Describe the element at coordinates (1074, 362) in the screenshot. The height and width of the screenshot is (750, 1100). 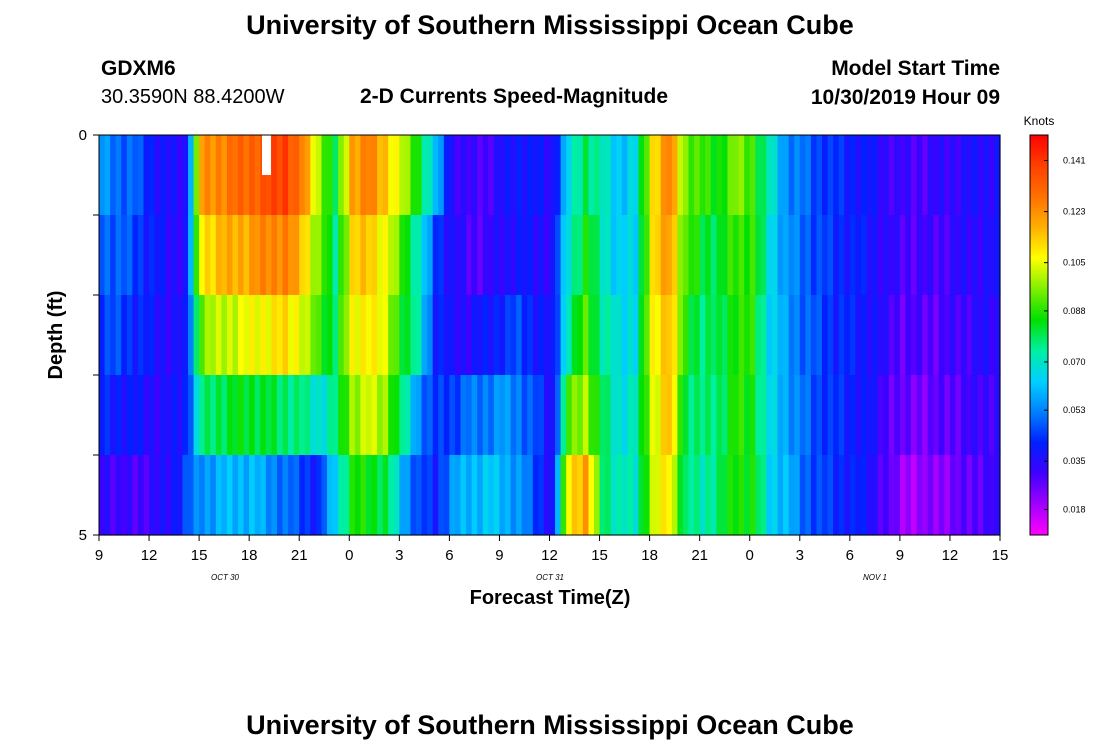
I see `colorbar-tick-label: 0.070` at that location.